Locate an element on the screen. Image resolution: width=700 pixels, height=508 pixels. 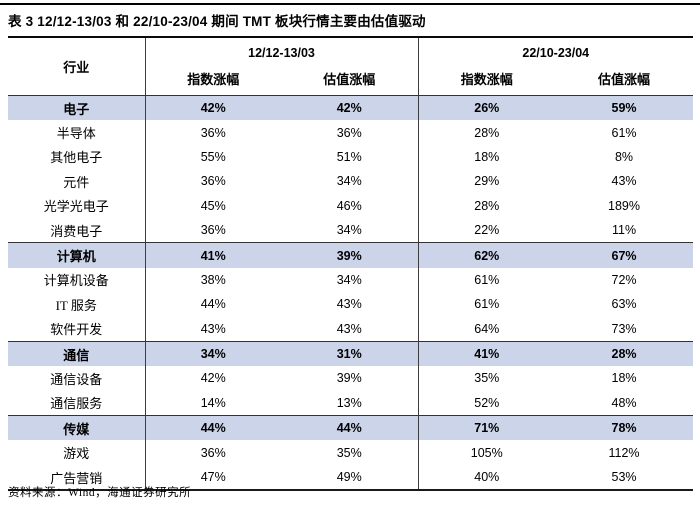
value-cell: 46% is located at coordinates (349, 205).